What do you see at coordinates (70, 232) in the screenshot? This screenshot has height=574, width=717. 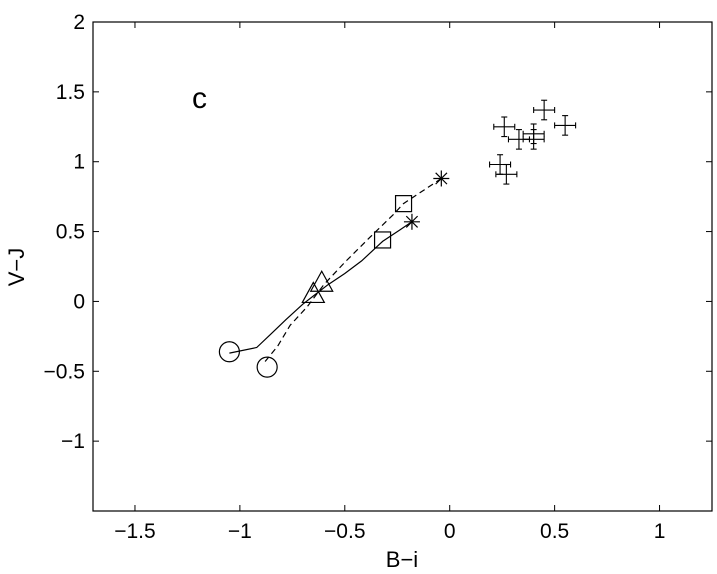 I see `y-tick-label: 0.5` at bounding box center [70, 232].